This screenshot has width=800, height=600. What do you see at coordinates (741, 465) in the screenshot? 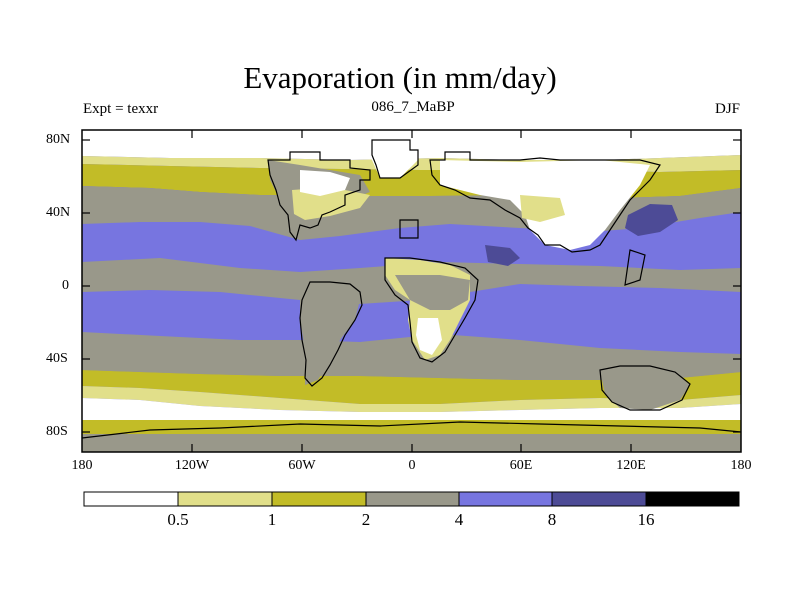
I see `lon-label-180e: 180` at bounding box center [741, 465].